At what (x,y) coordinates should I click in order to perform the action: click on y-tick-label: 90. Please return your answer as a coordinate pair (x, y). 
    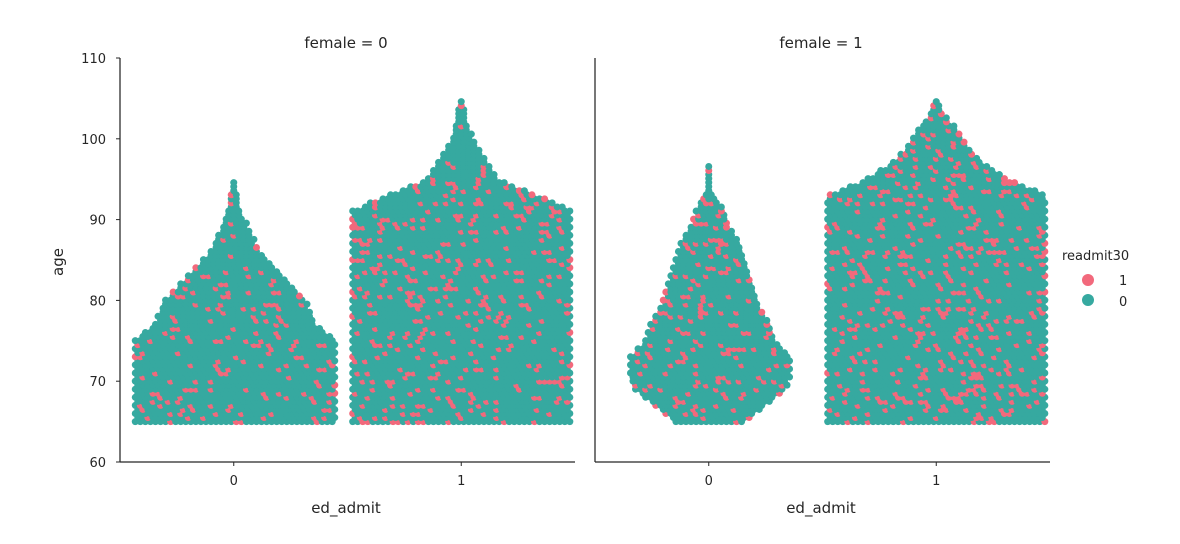
    Looking at the image, I should click on (97, 221).